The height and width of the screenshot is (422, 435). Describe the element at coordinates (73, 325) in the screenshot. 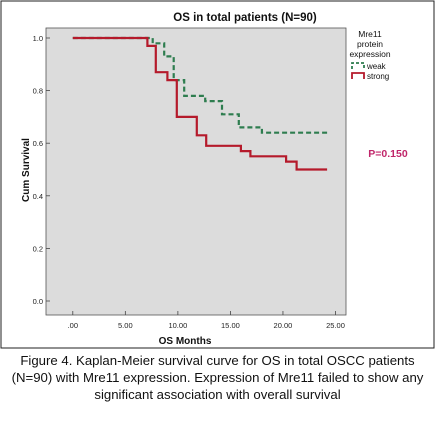

I see `x-tick-label: .00` at that location.